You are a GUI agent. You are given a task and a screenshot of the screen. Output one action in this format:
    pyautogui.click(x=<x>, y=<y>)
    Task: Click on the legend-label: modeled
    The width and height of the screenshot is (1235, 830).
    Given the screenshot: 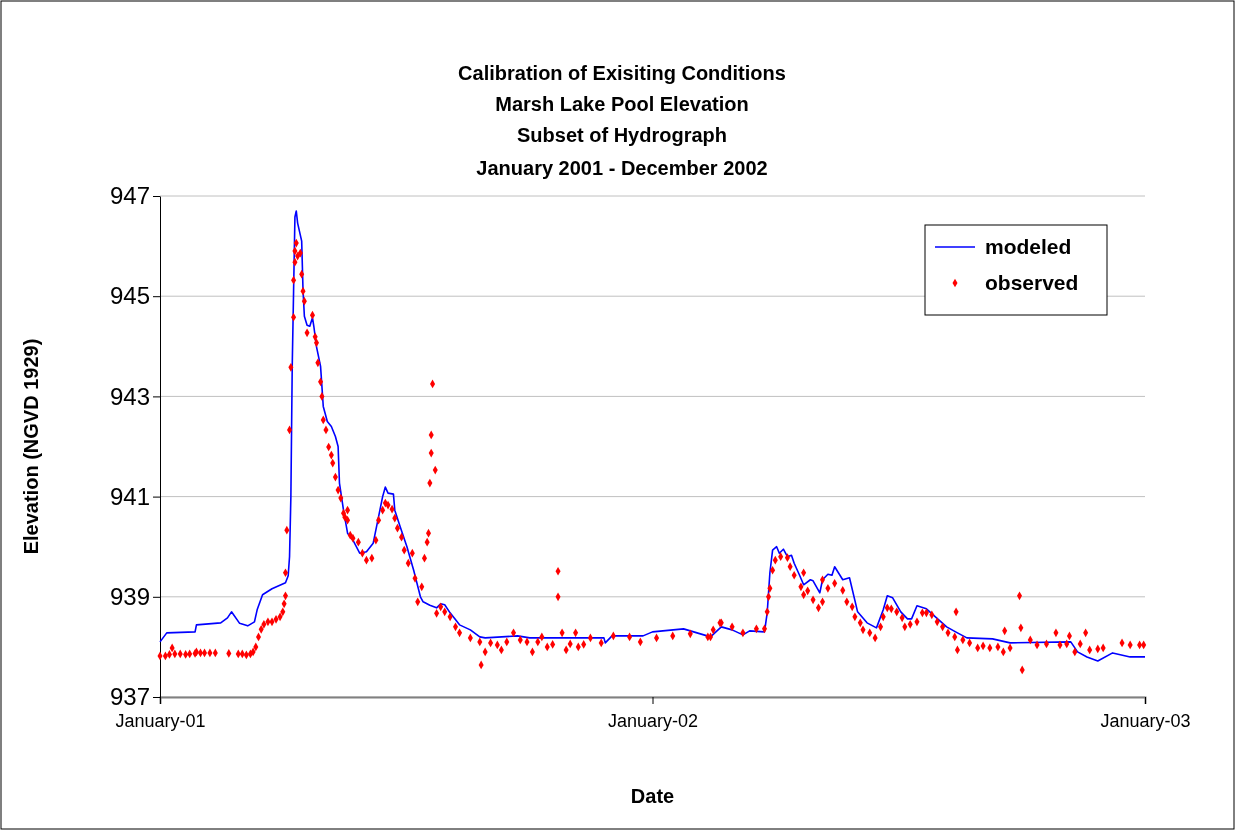 What is the action you would take?
    pyautogui.click(x=1028, y=246)
    